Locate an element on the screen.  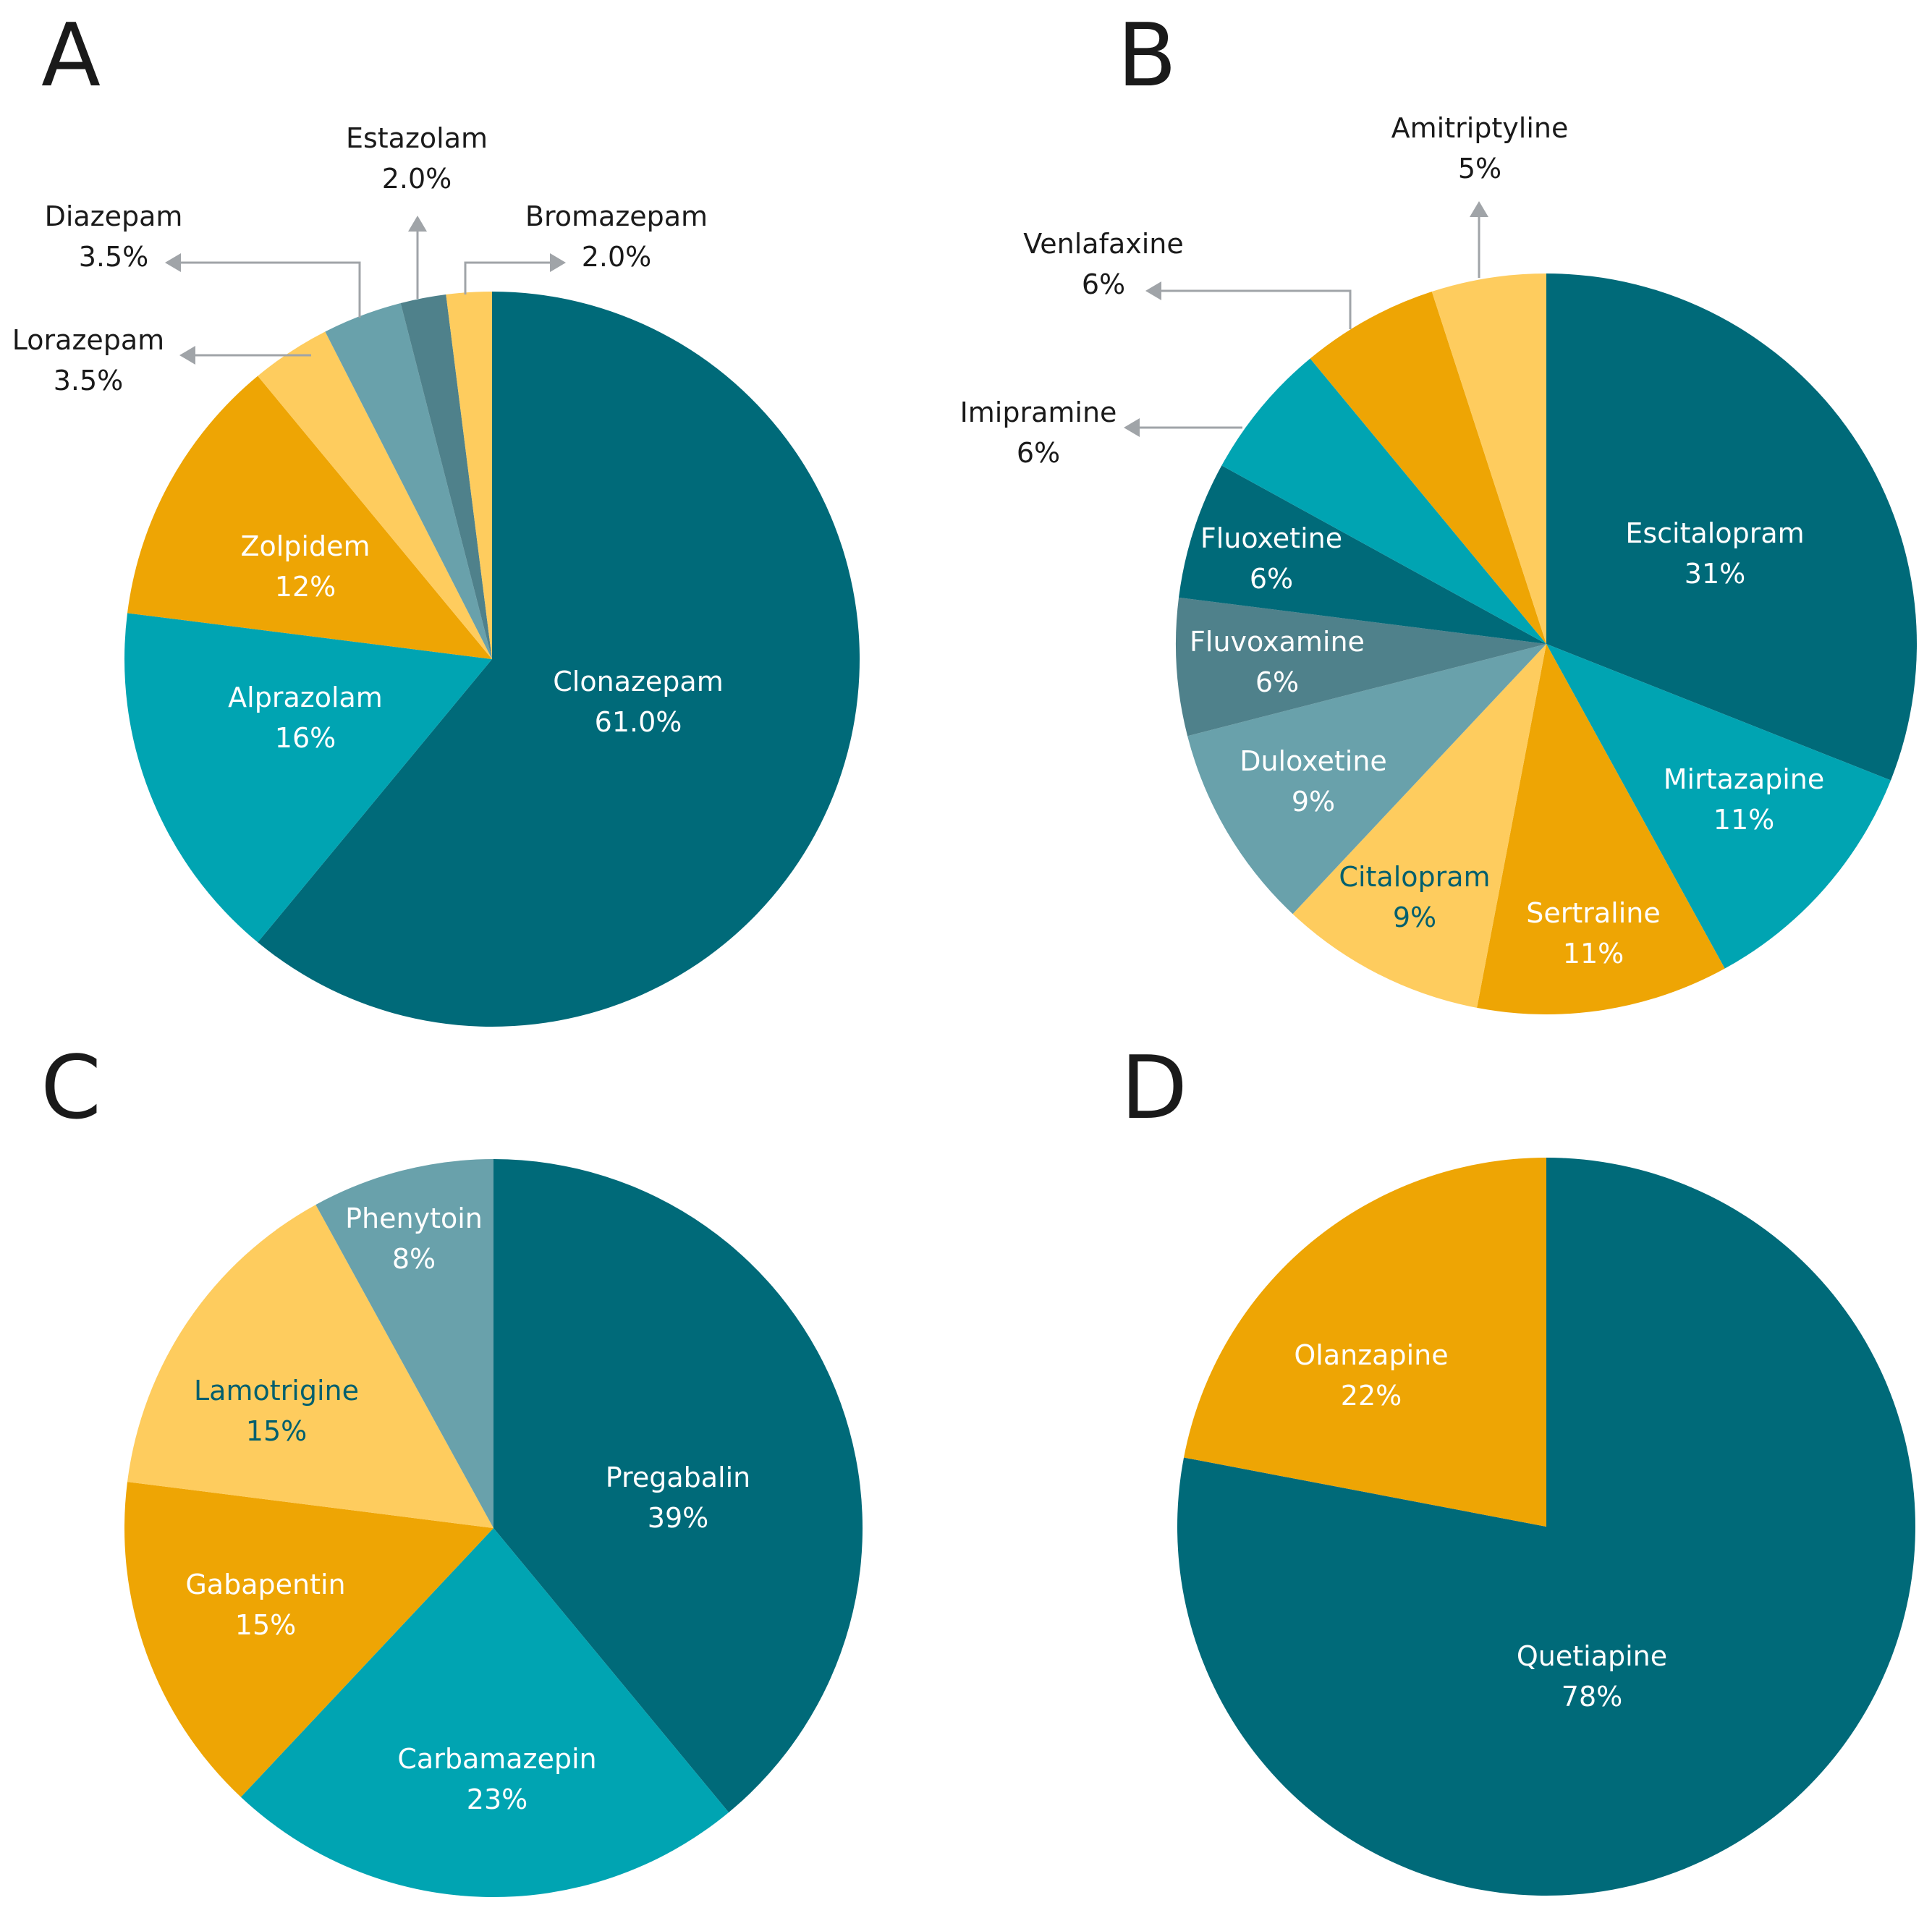
slice-value-duloxetine: 9% is located at coordinates (1313, 802).